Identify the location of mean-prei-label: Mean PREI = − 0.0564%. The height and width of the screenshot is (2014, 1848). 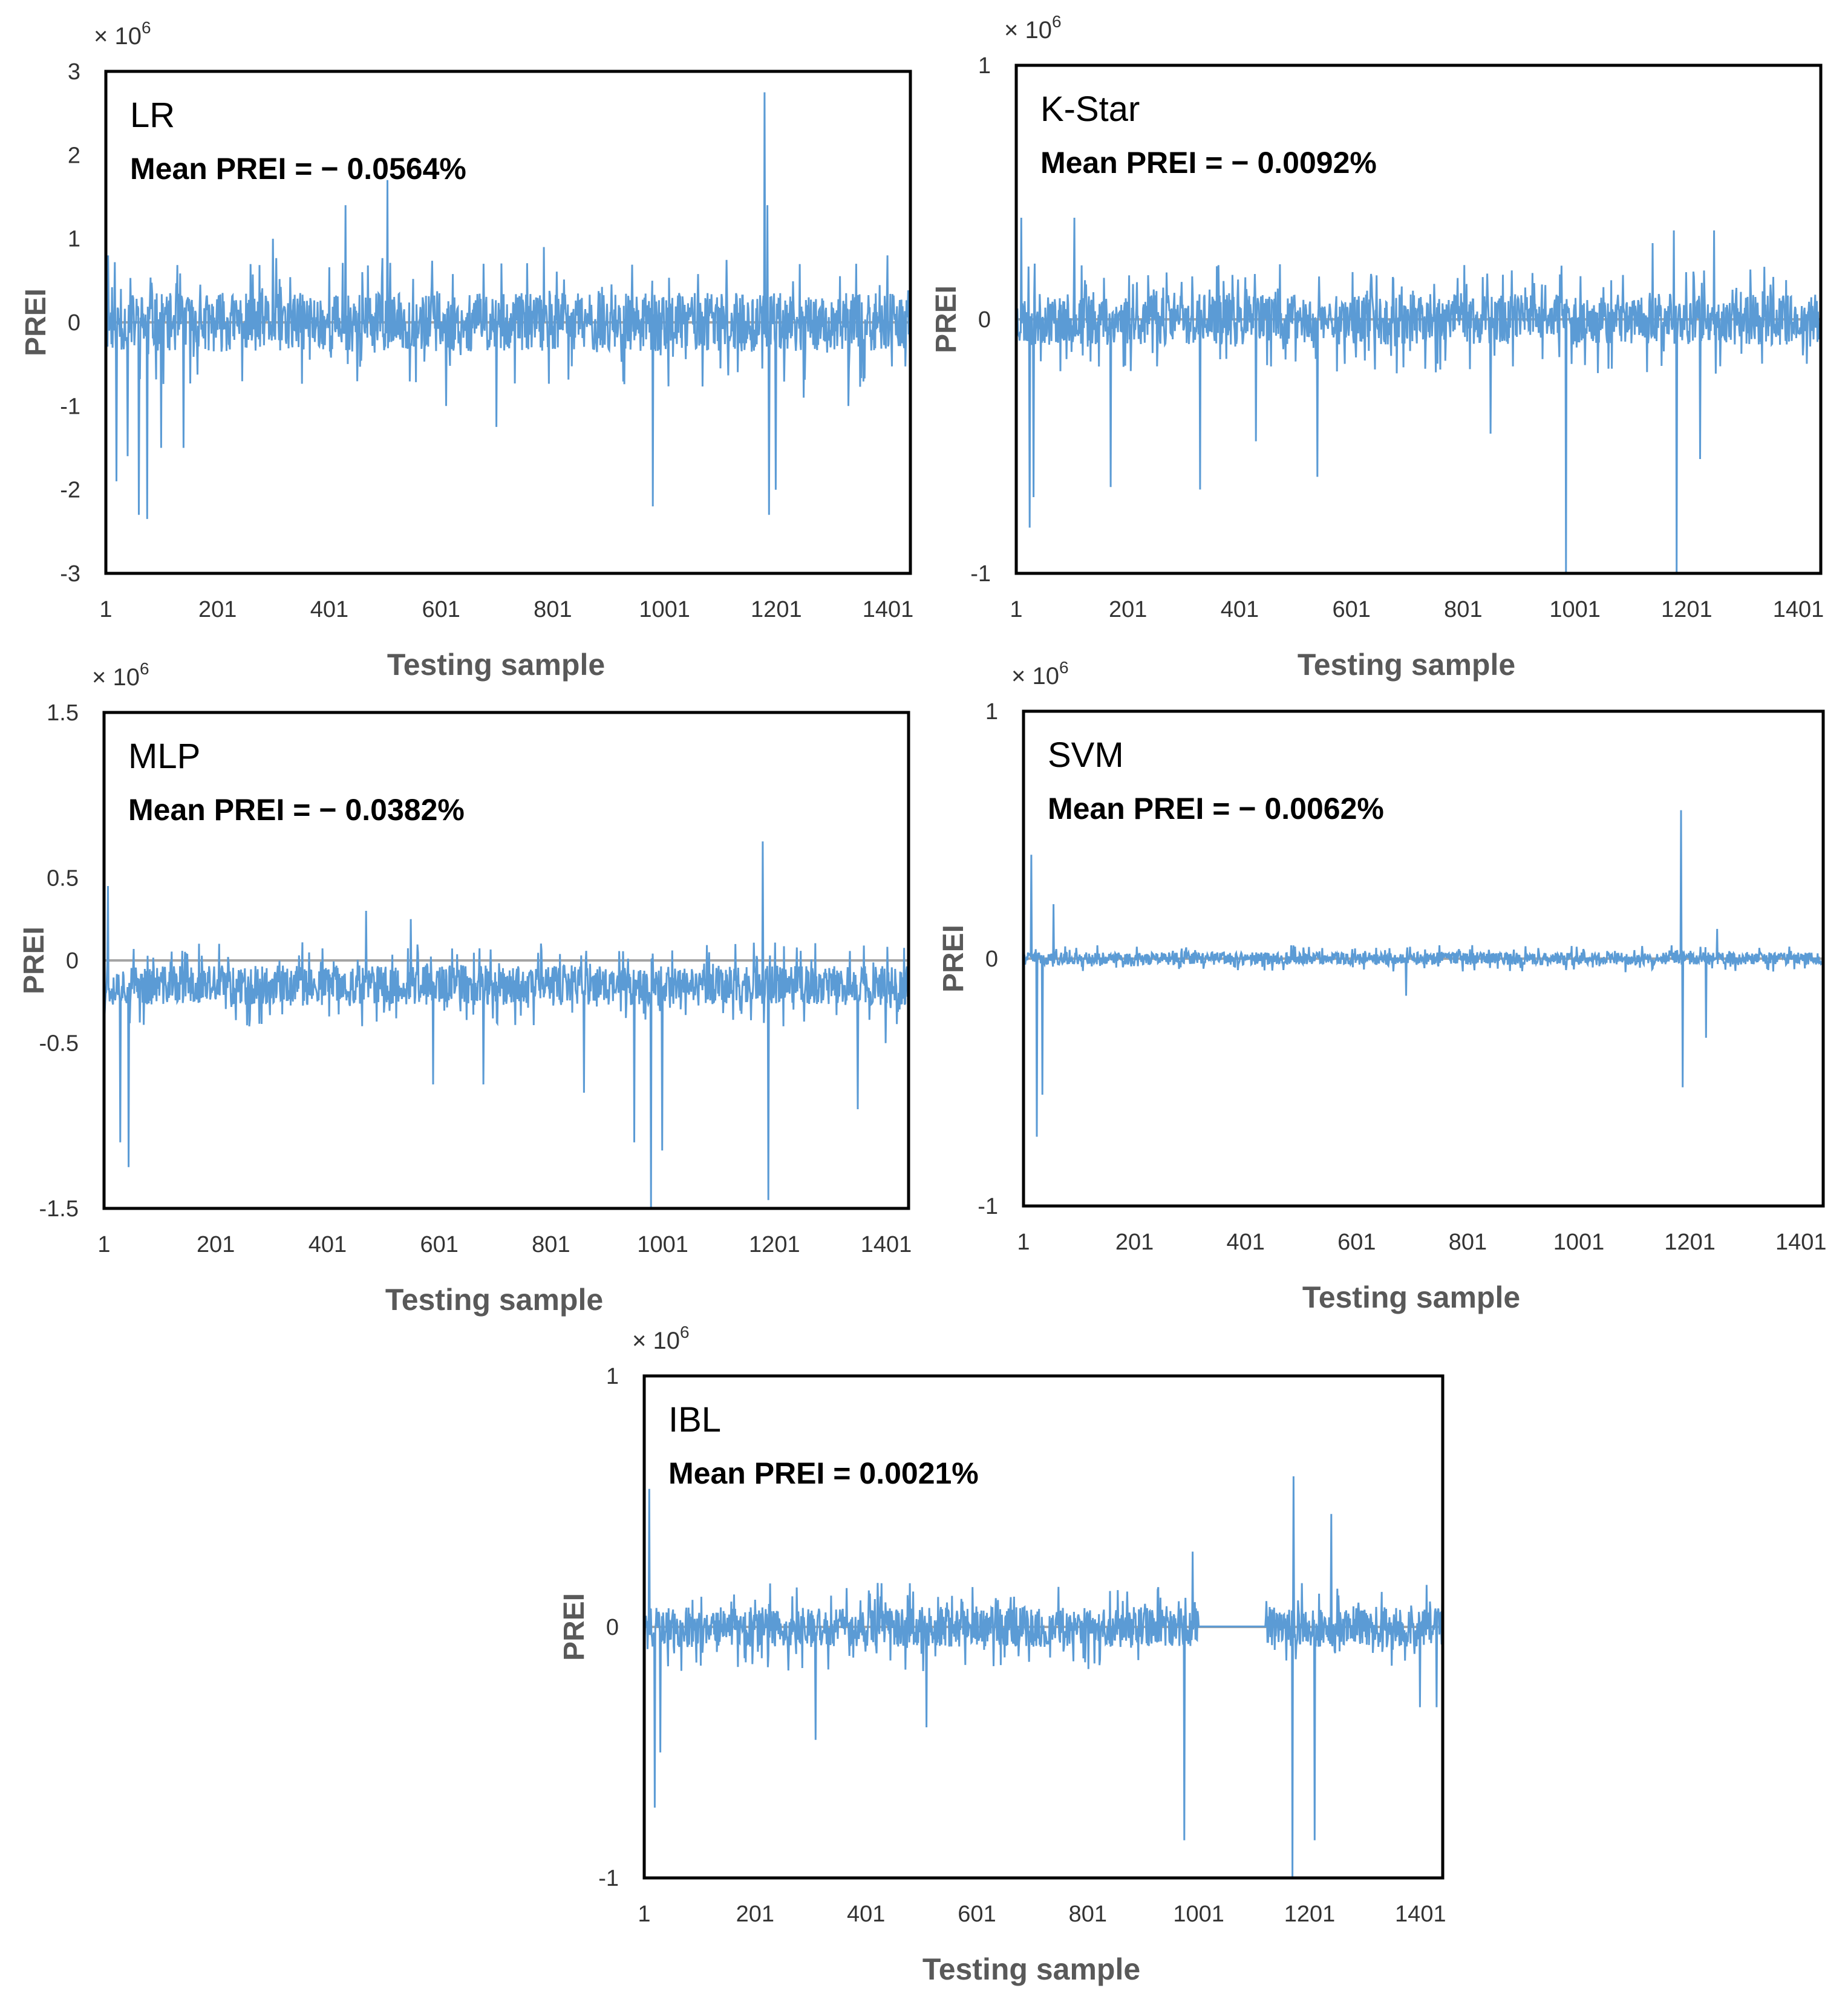
(298, 169).